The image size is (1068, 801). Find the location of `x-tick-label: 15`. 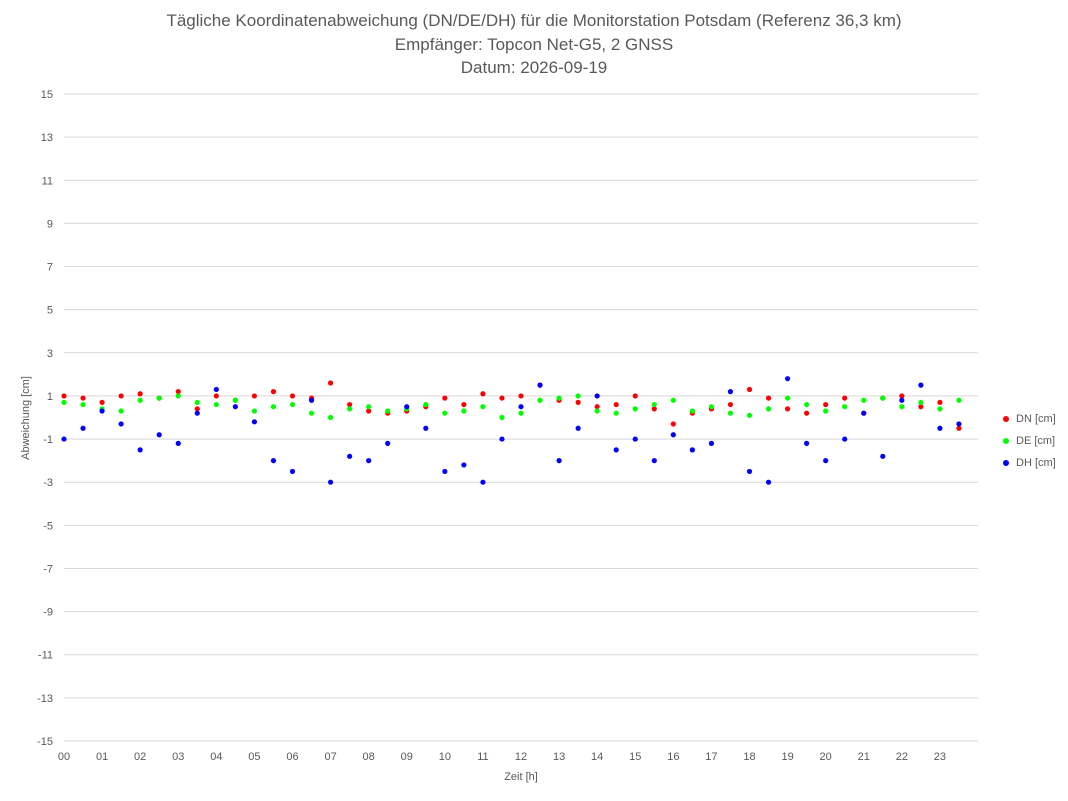

x-tick-label: 15 is located at coordinates (635, 757).